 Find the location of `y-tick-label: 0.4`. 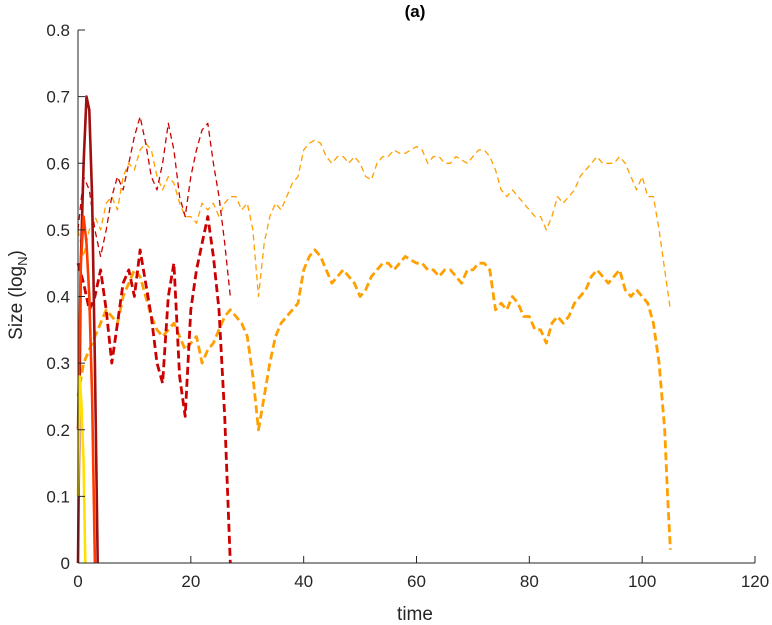

y-tick-label: 0.4 is located at coordinates (58, 297).